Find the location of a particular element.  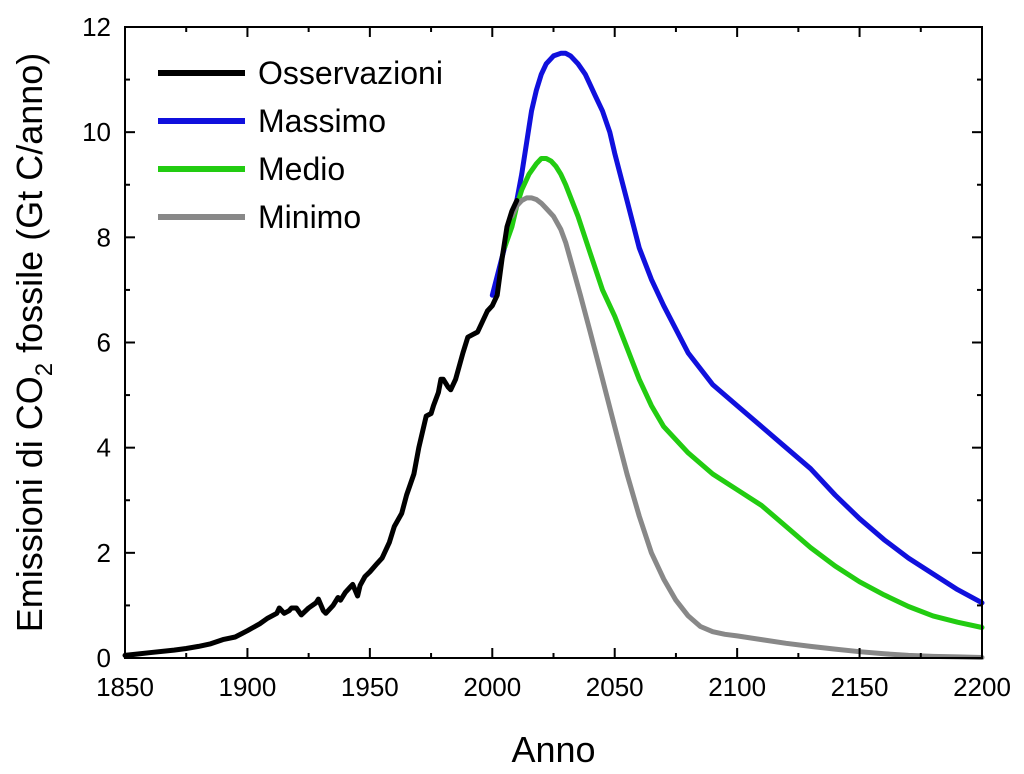

x-tick-label: 2000 is located at coordinates (492, 687).